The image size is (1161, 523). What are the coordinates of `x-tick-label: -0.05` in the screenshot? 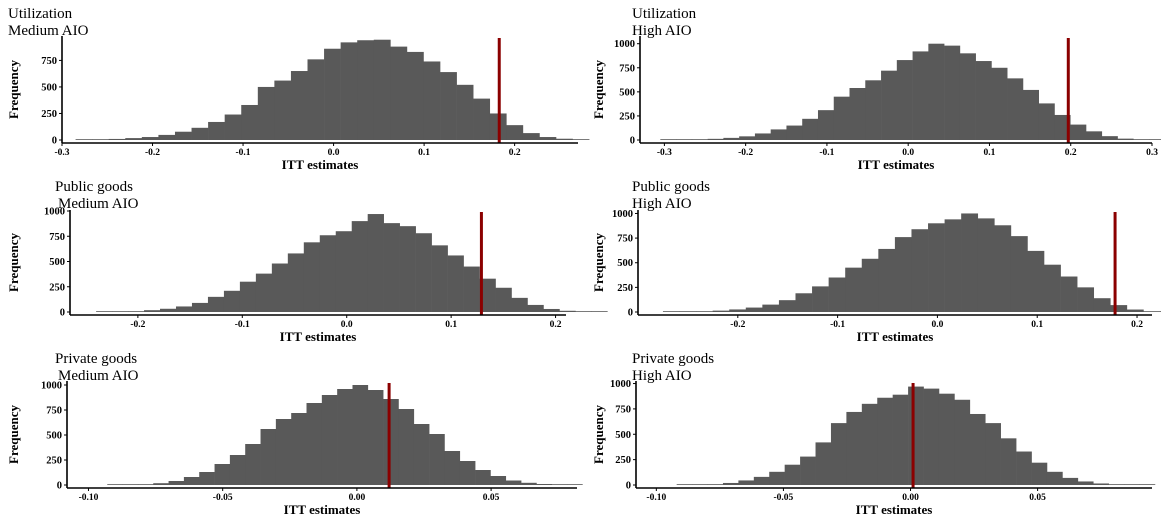 It's located at (223, 498).